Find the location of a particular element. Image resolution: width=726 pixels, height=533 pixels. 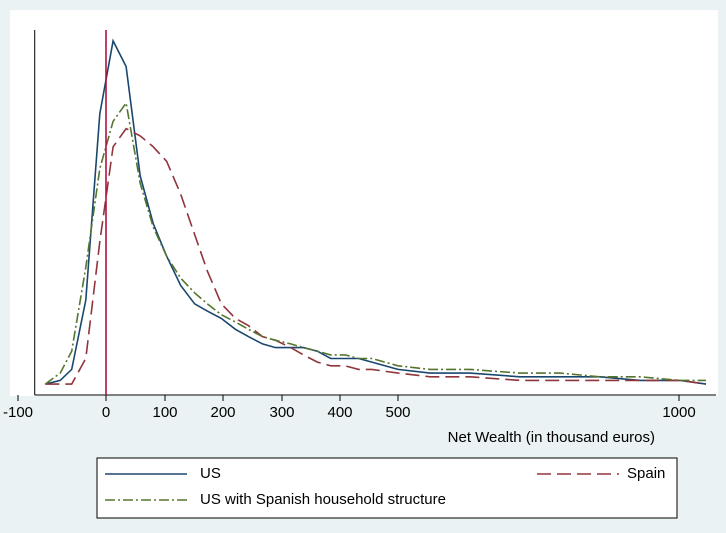

x-tick-label: 1000 is located at coordinates (678, 412).